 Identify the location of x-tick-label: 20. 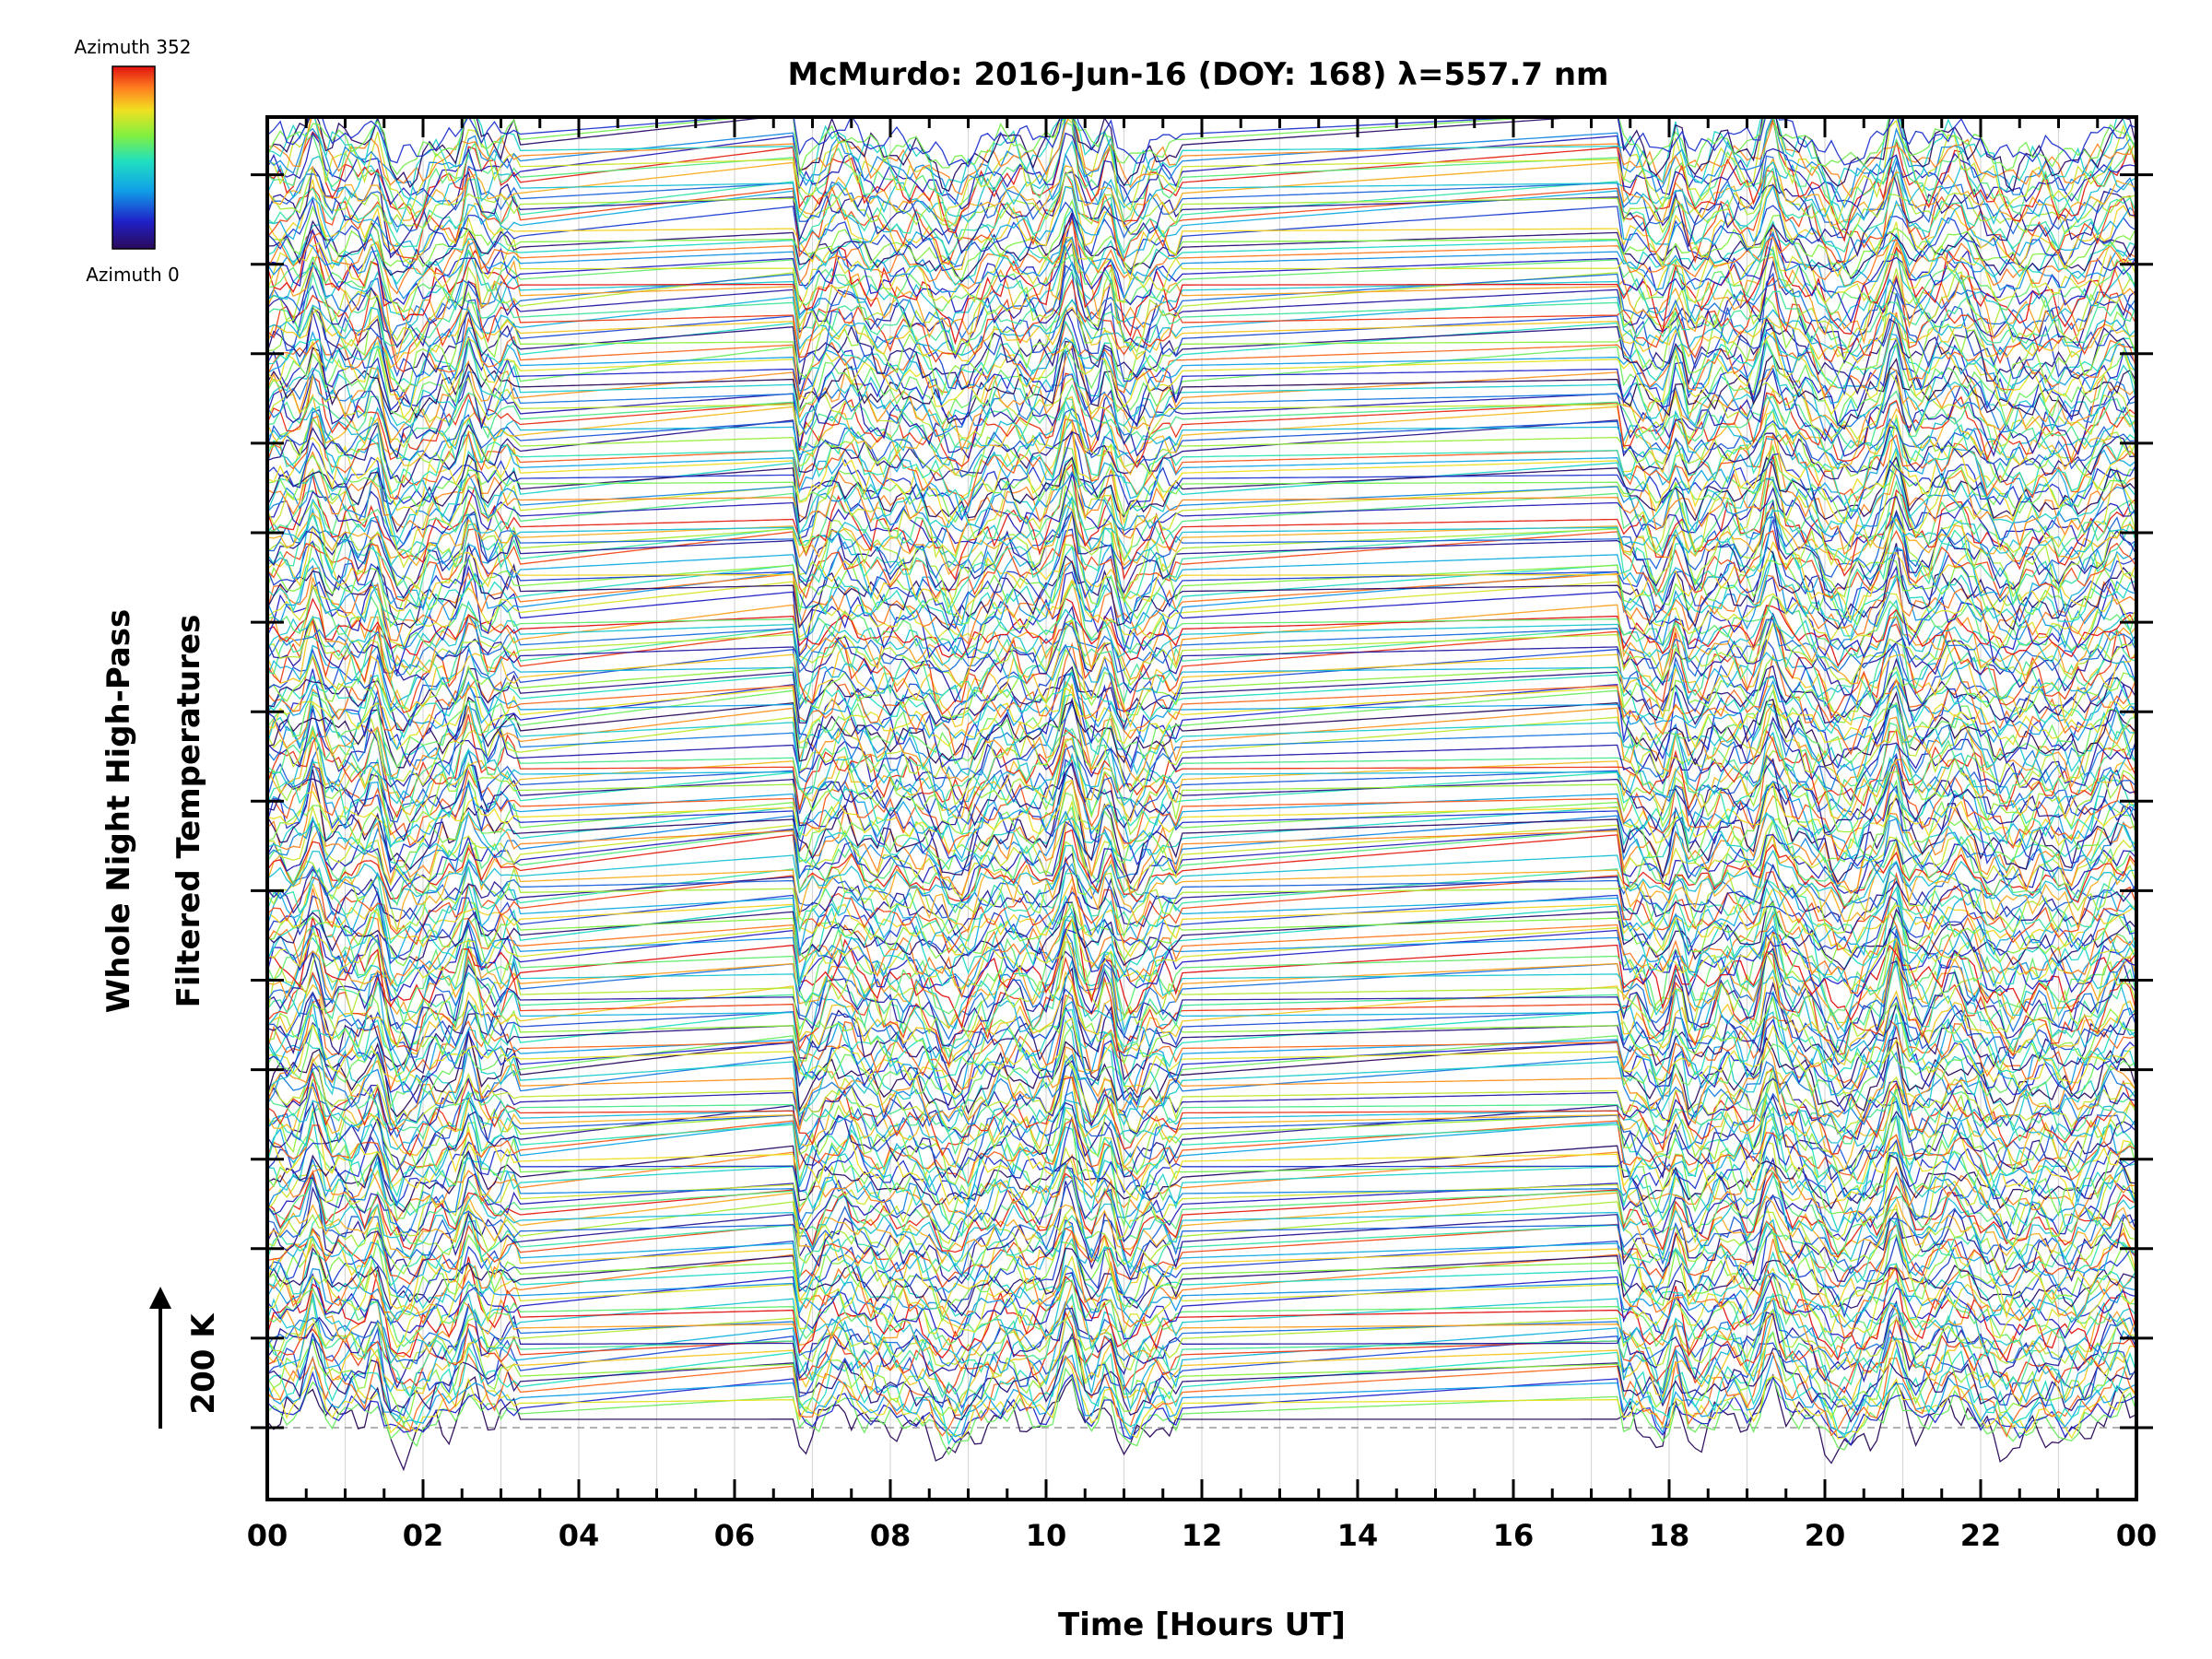
(1825, 1535).